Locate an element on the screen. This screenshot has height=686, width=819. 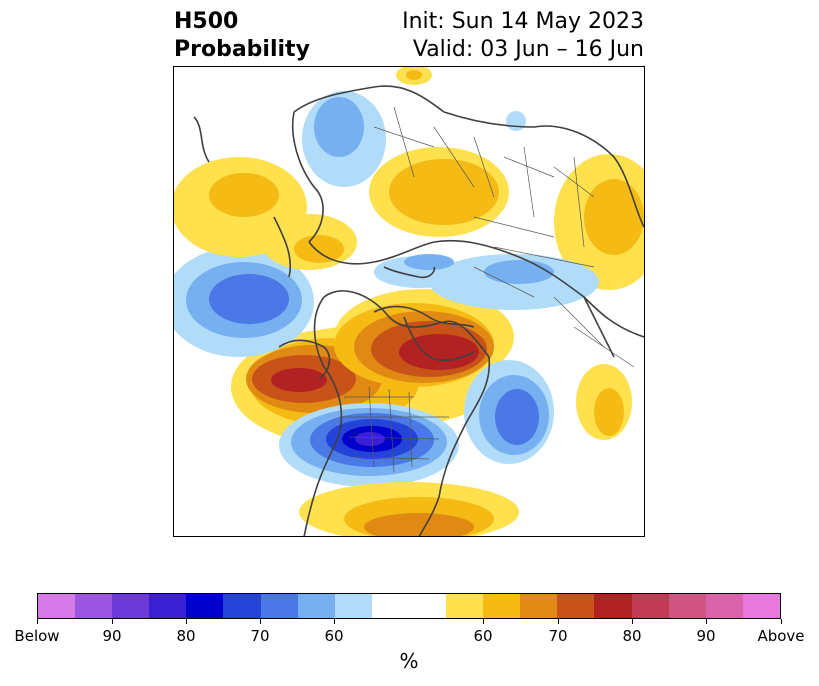
above-anomaly-arctic-core is located at coordinates (414, 75).